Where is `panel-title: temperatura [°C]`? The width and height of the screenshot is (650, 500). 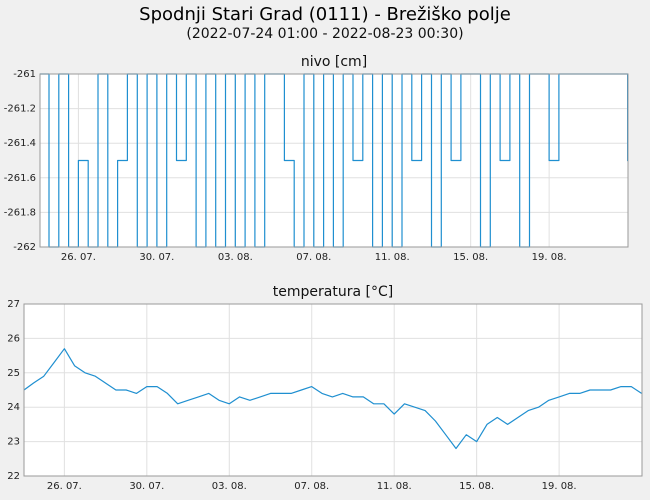 panel-title: temperatura [°C] is located at coordinates (333, 292).